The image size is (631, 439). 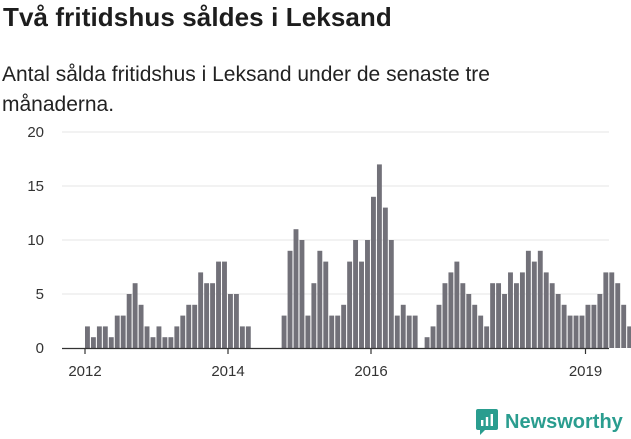 I want to click on y-tick-label-20: 20, so click(x=35, y=132).